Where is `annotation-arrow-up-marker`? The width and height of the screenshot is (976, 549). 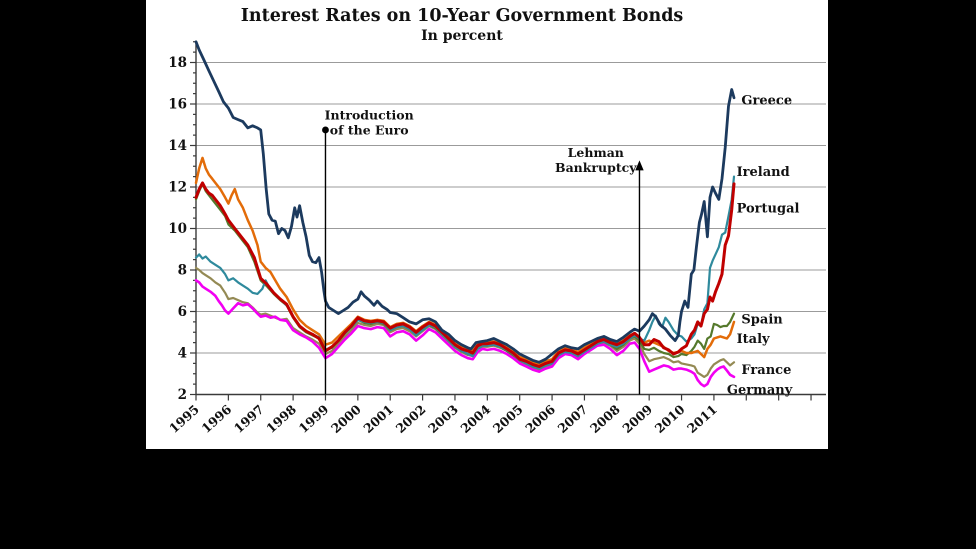 annotation-arrow-up-marker is located at coordinates (639, 165).